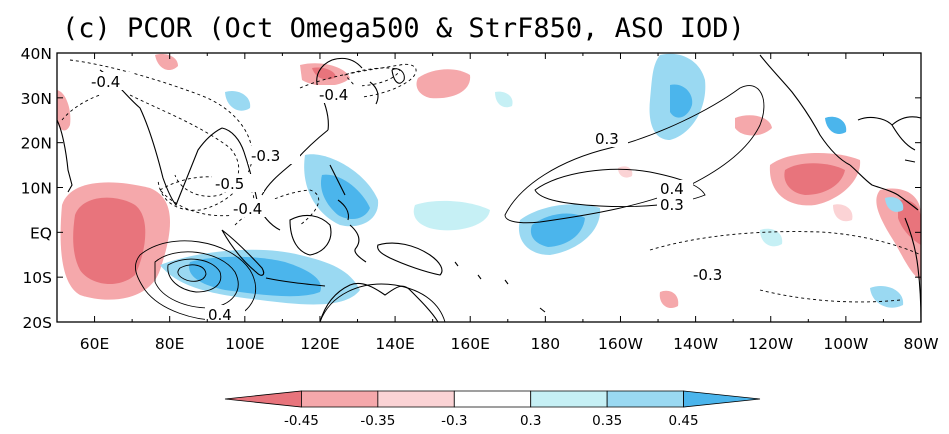 This screenshot has width=949, height=434. What do you see at coordinates (109, 241) in the screenshot?
I see `shade-neg-west-indian-ocean-core` at bounding box center [109, 241].